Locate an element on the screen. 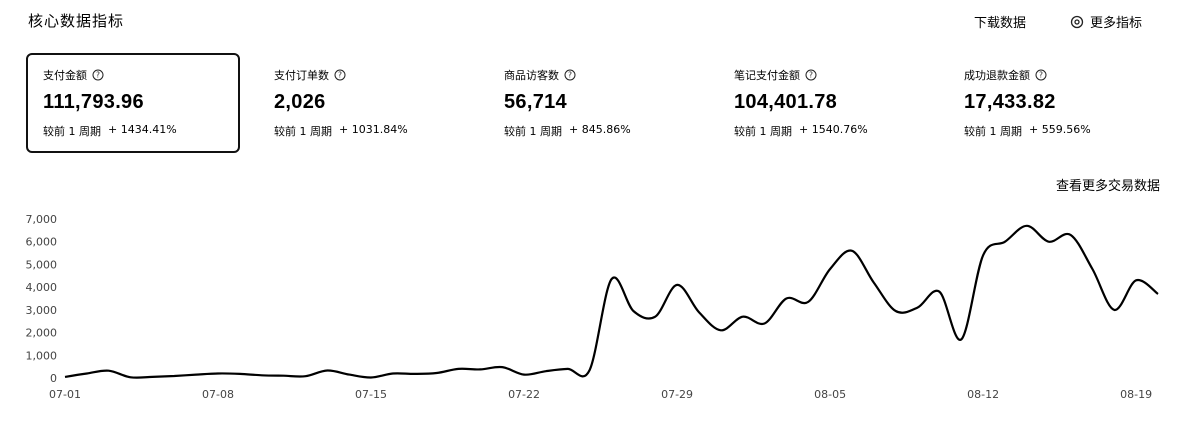  metric-card-note-payment-amount: 笔记支付金额 ? 104,401.78 较前 1 周期 + 1540.76% is located at coordinates (824, 103).